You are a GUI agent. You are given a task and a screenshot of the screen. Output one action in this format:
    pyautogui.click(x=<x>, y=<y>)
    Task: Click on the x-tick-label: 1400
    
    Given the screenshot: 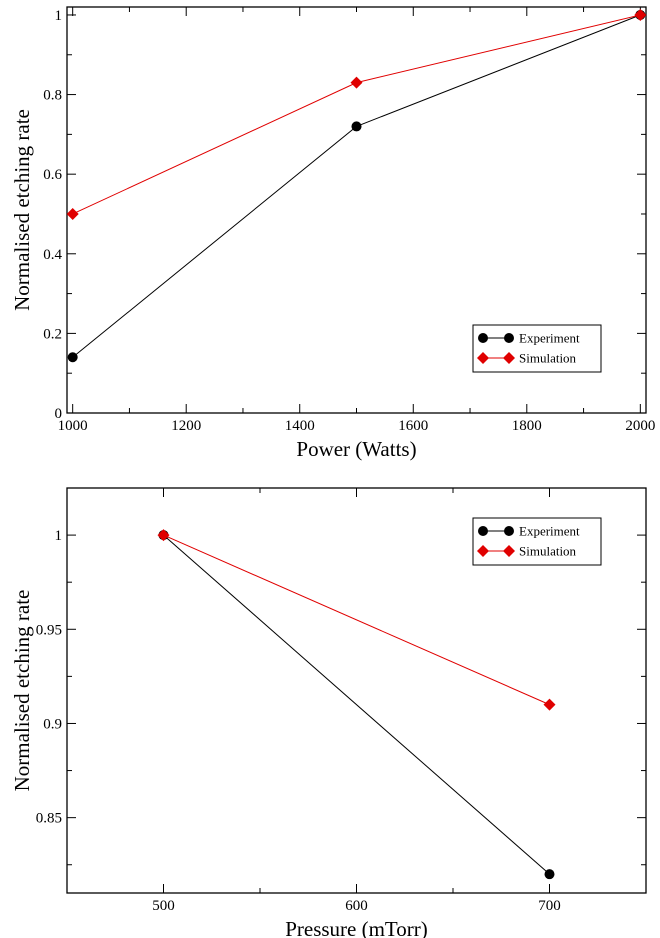 What is the action you would take?
    pyautogui.click(x=300, y=426)
    